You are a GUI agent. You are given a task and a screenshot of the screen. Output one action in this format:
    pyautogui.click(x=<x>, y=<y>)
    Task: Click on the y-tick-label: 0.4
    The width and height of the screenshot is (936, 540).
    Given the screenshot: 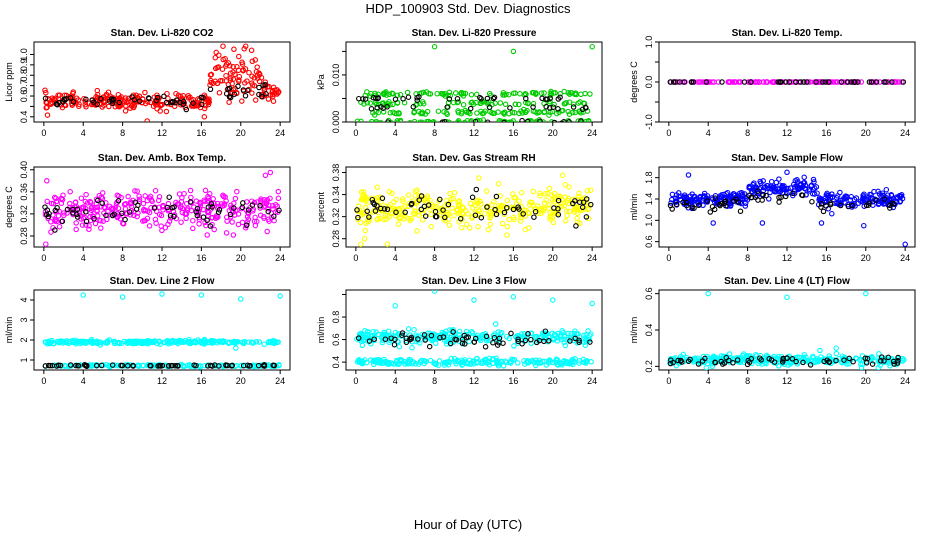 What is the action you would take?
    pyautogui.click(x=649, y=330)
    